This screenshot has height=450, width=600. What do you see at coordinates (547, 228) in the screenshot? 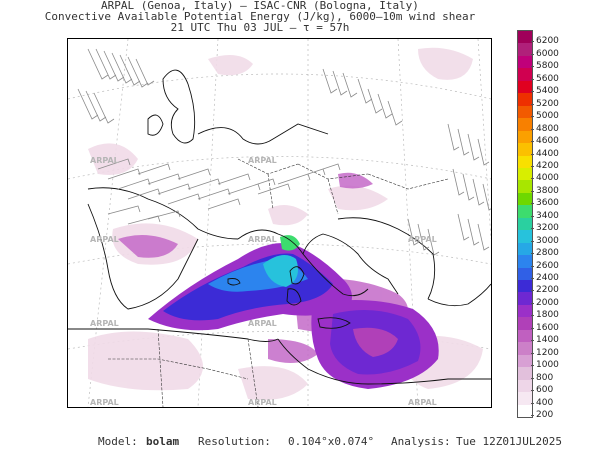
I see `colorbar-label: 3200` at bounding box center [547, 228].